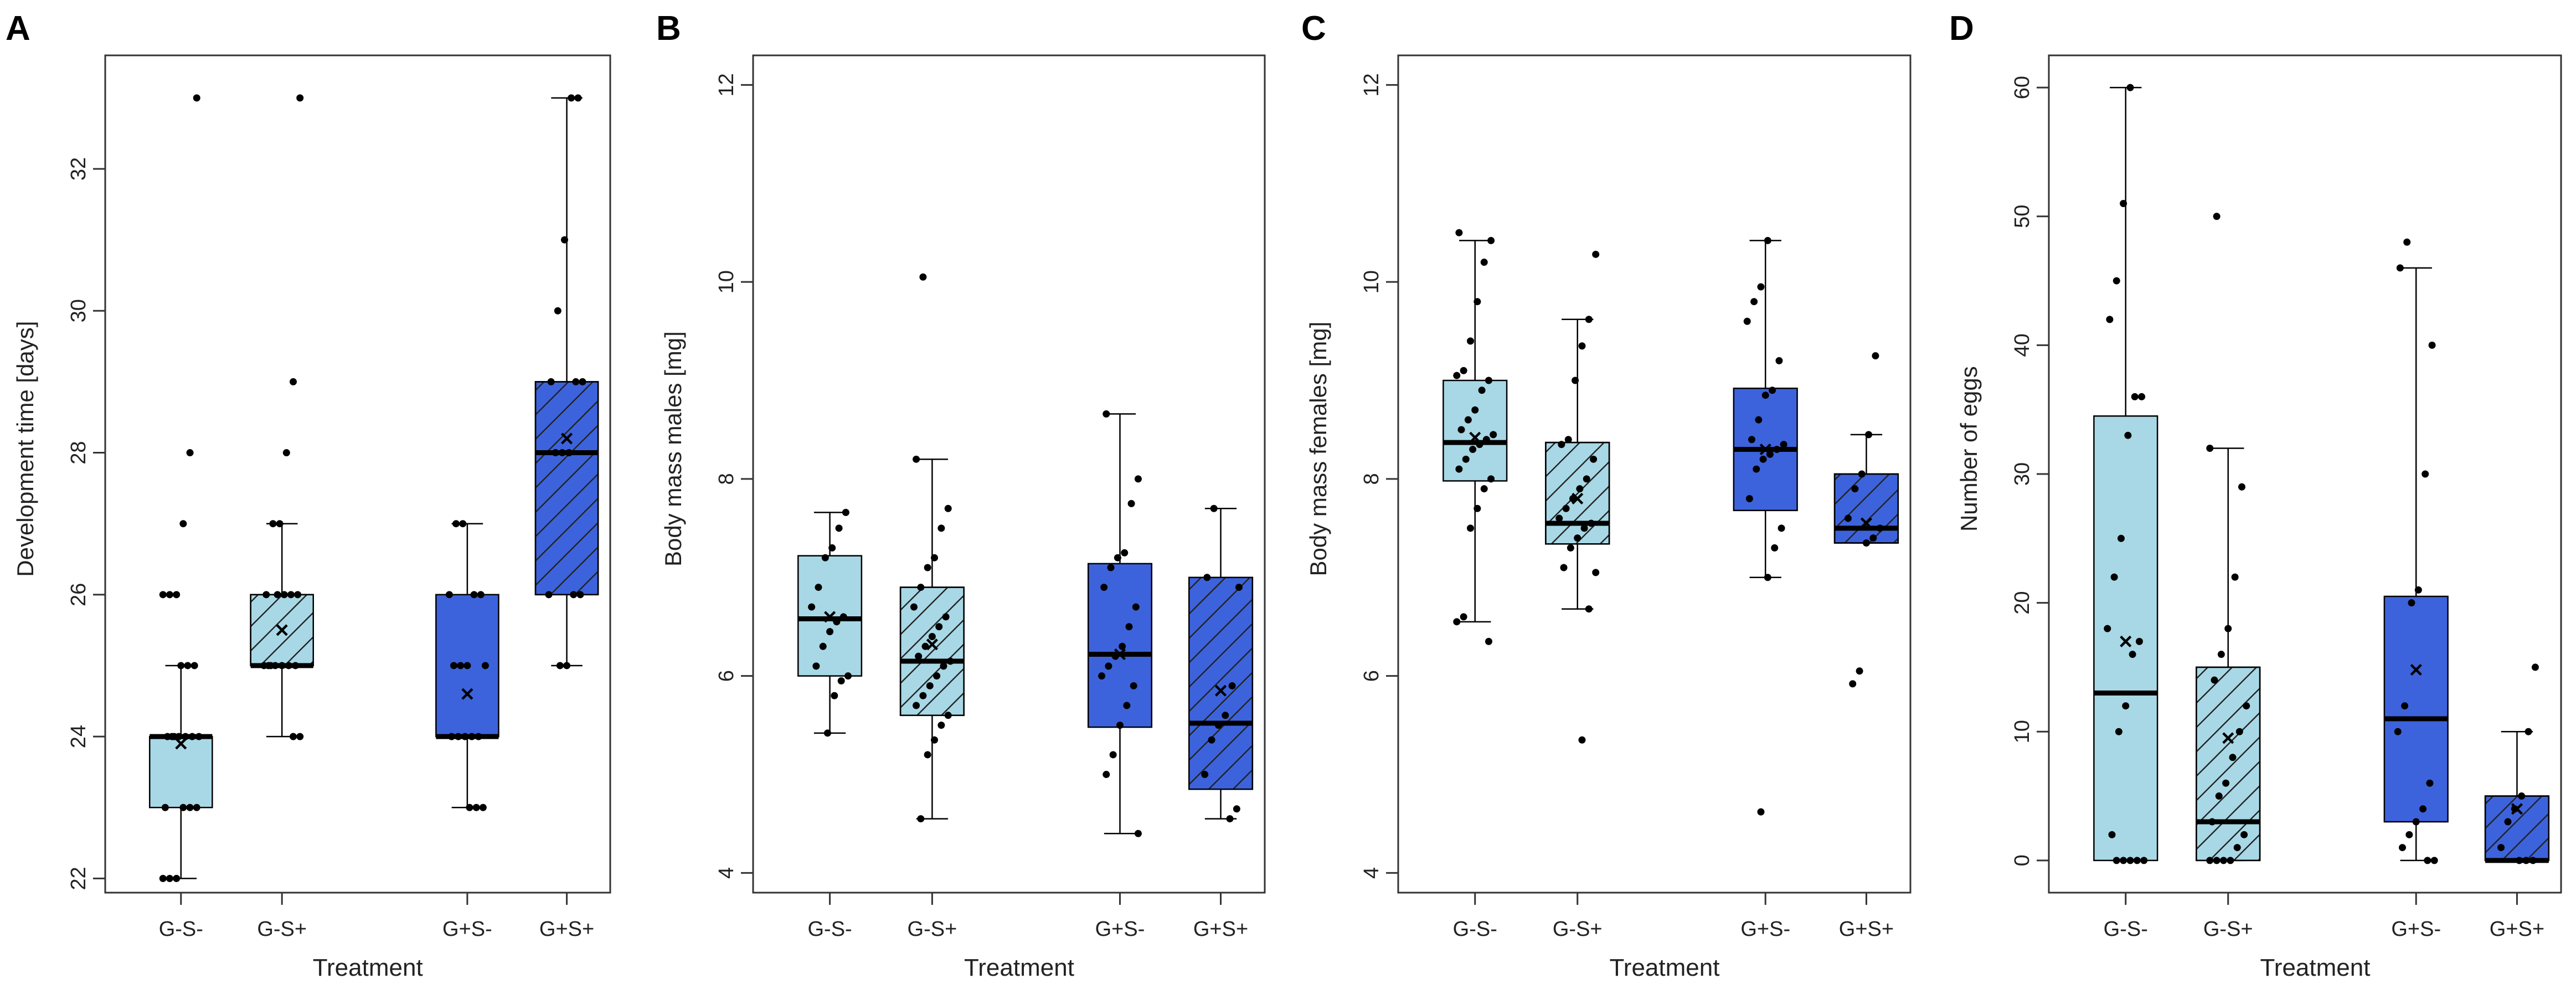  Describe the element at coordinates (1371, 84) in the screenshot. I see `y-tick-label: 12` at that location.